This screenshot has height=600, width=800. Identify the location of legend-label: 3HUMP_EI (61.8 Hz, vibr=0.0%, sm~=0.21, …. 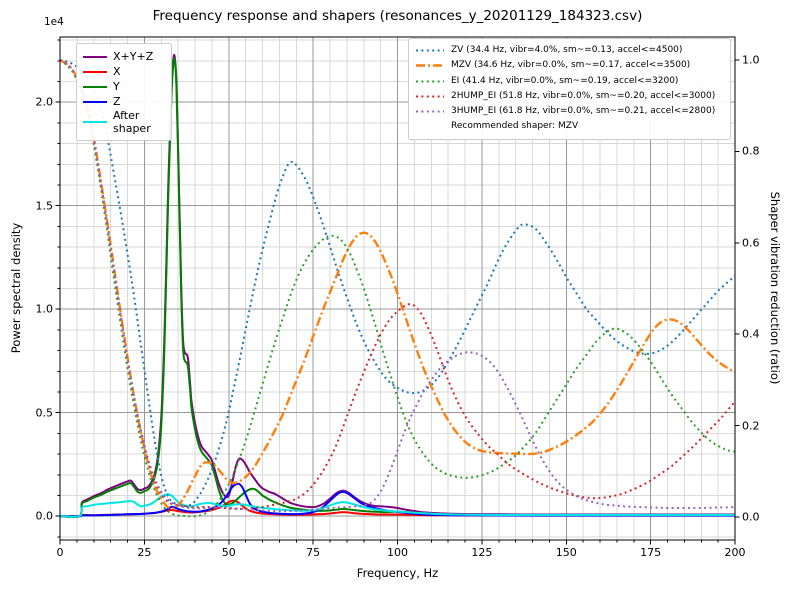
(583, 111).